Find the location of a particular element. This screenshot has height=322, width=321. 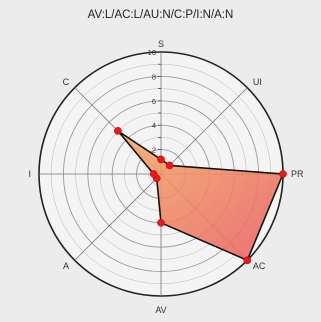

data-point-ui is located at coordinates (169, 165).